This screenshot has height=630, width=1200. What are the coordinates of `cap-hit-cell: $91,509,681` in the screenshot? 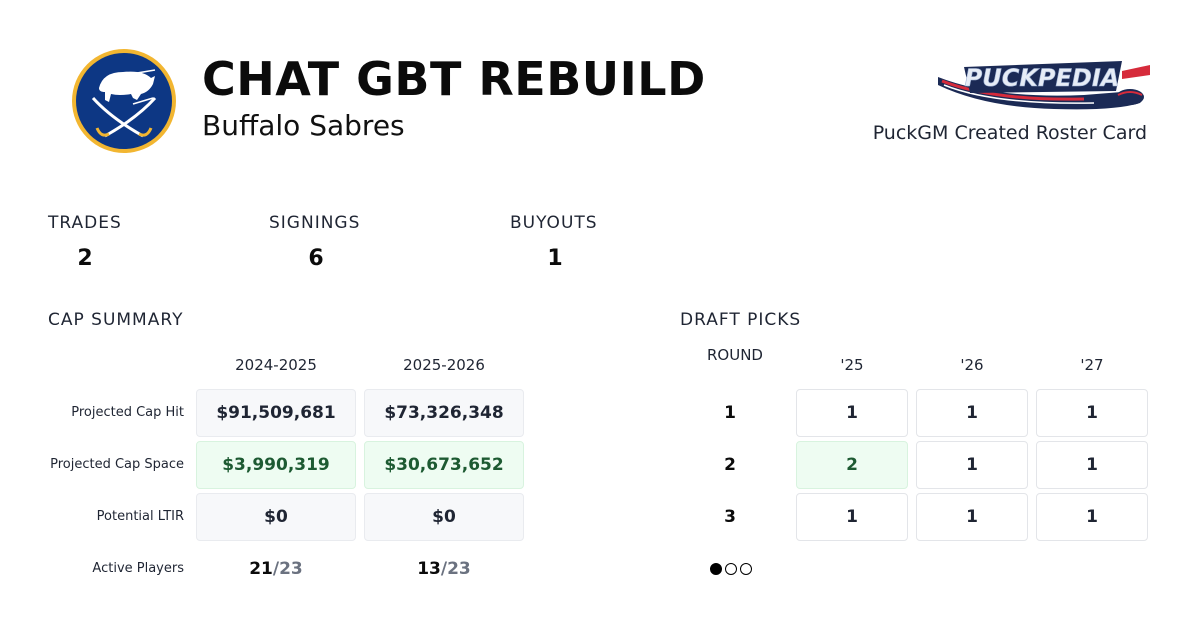 It's located at (276, 413).